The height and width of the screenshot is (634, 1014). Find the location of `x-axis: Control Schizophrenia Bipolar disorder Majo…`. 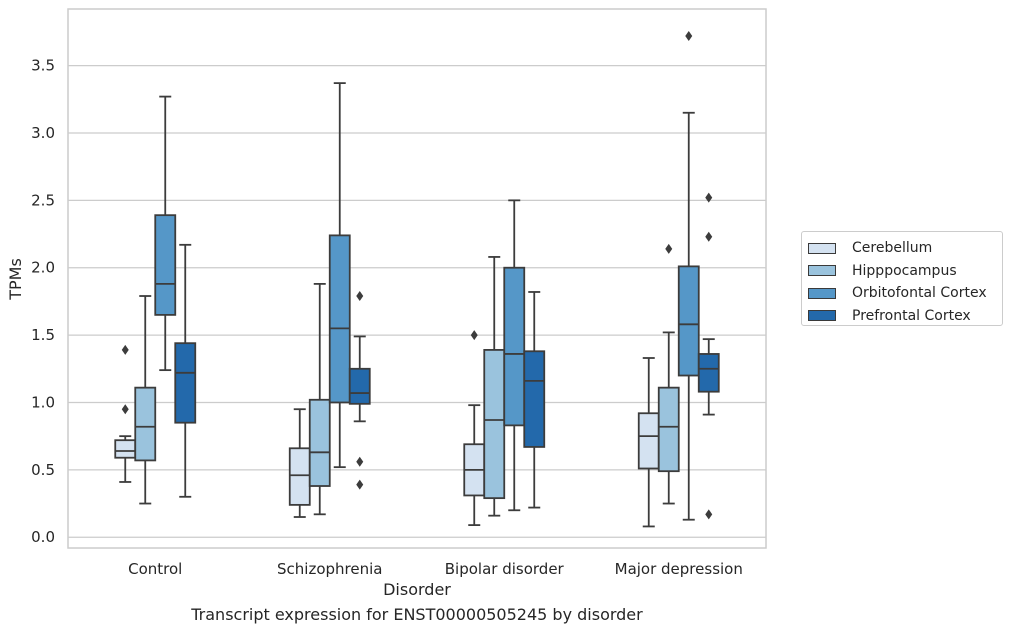

x-axis: Control Schizophrenia Bipolar disorder Majo… is located at coordinates (435, 569).